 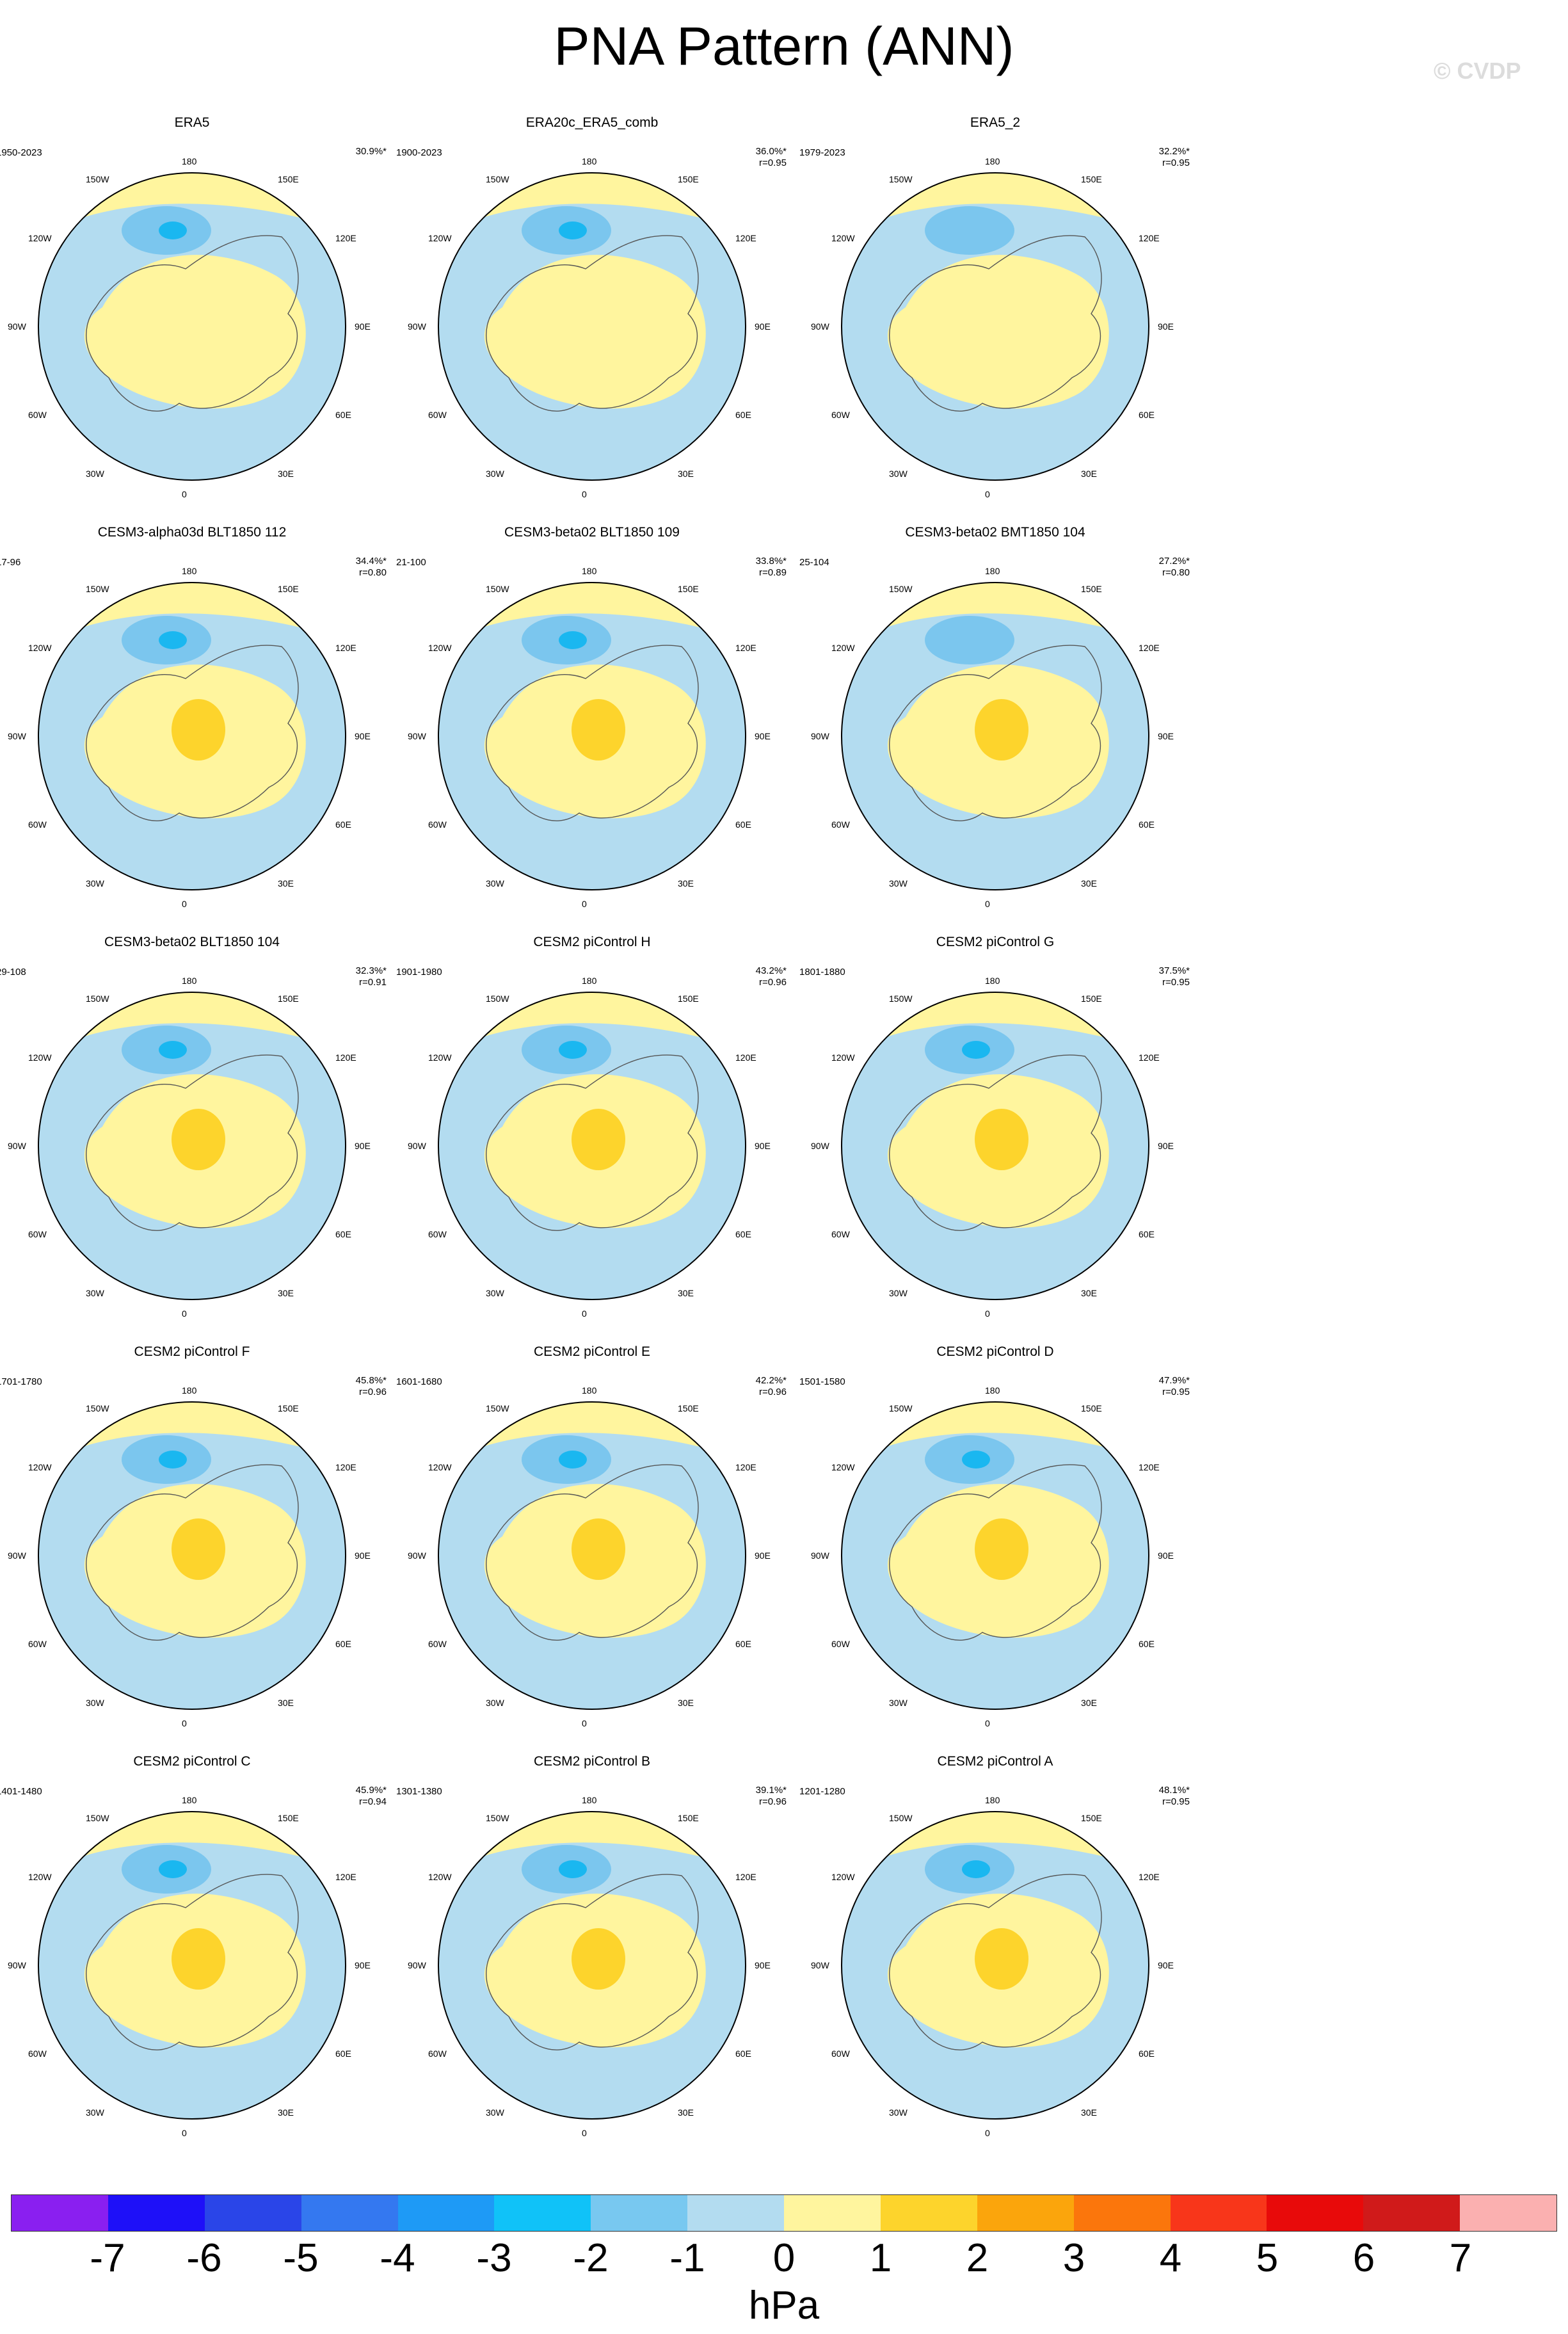 I want to click on panel-variance-explained: 27.2%*, so click(x=1174, y=562).